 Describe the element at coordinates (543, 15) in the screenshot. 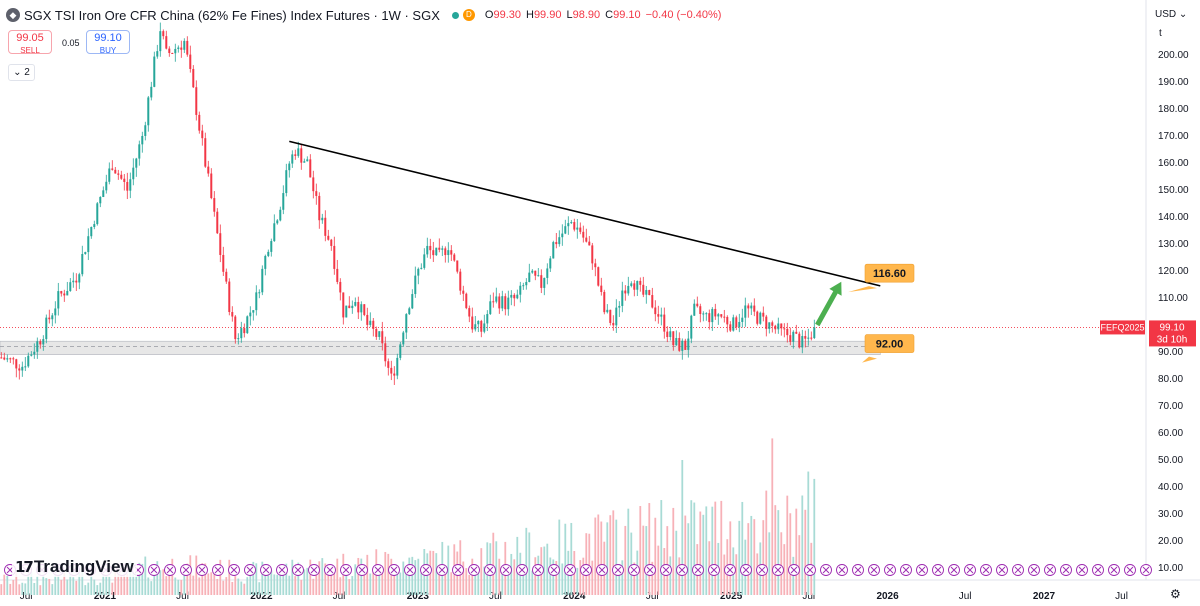

I see `ohlc-high: H99.90` at that location.